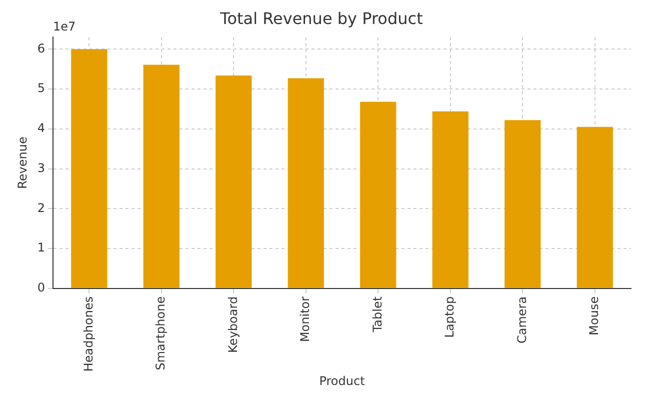  What do you see at coordinates (41, 128) in the screenshot?
I see `y-tick-label: 4` at bounding box center [41, 128].